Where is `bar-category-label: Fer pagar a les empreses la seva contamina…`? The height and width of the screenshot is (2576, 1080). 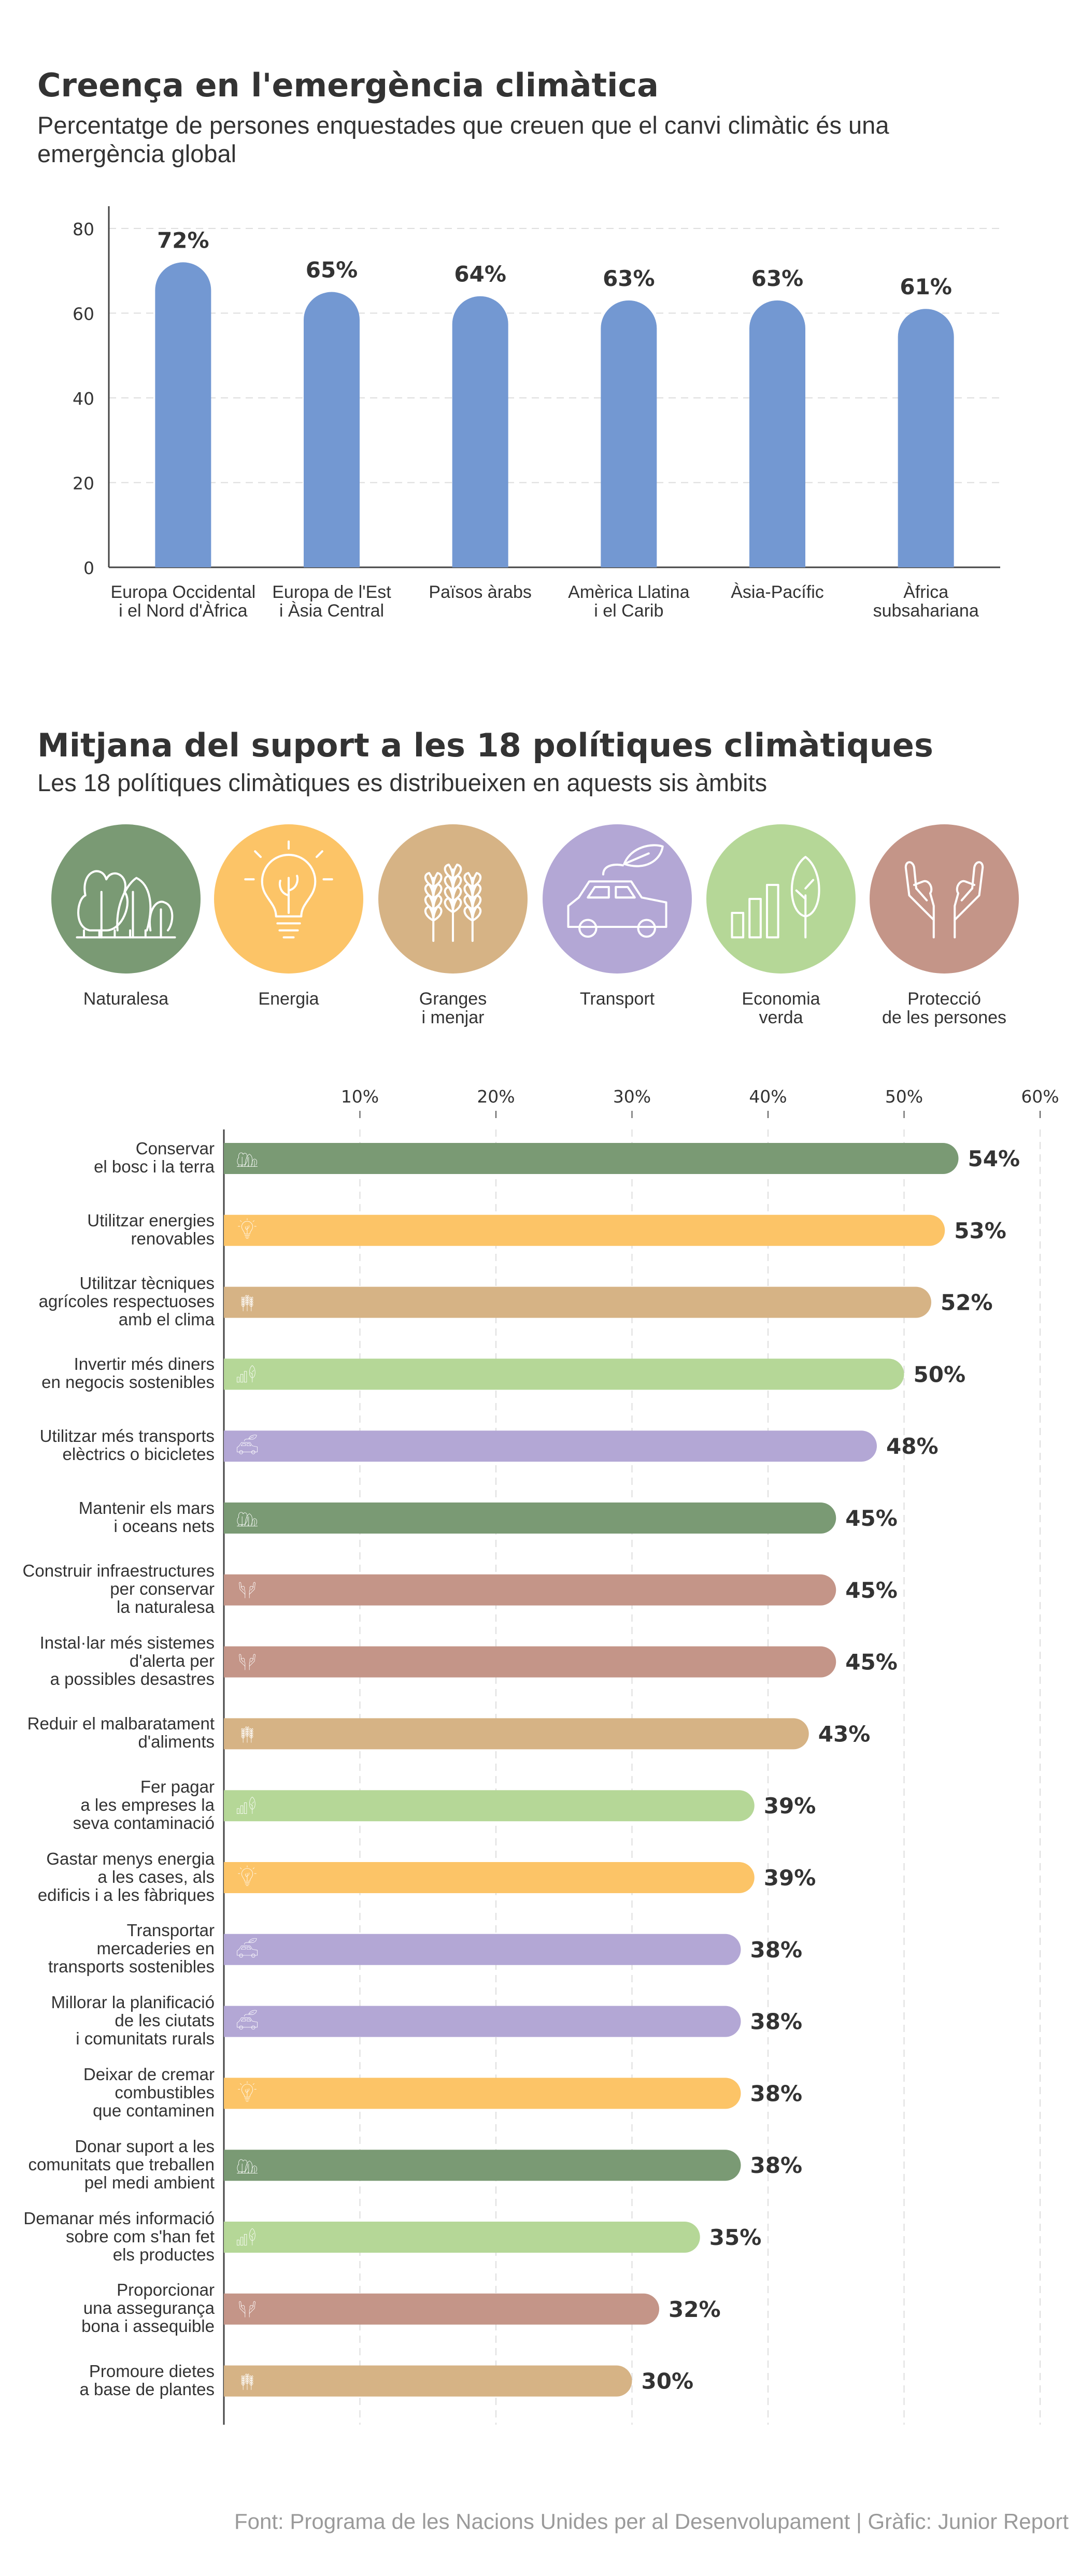
bar-category-label: Fer pagar a les empreses la seva contamina… is located at coordinates (144, 1805).